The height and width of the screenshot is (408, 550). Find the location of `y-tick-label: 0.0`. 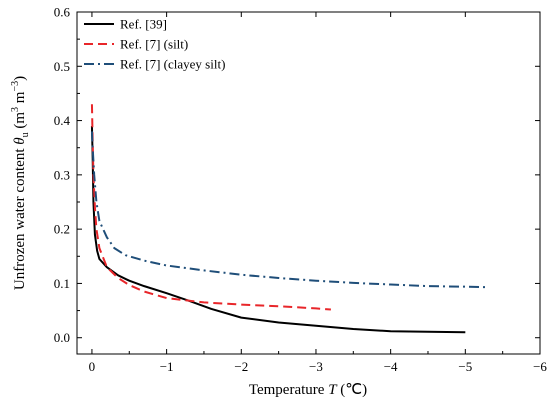

y-tick-label: 0.0 is located at coordinates (62, 337).